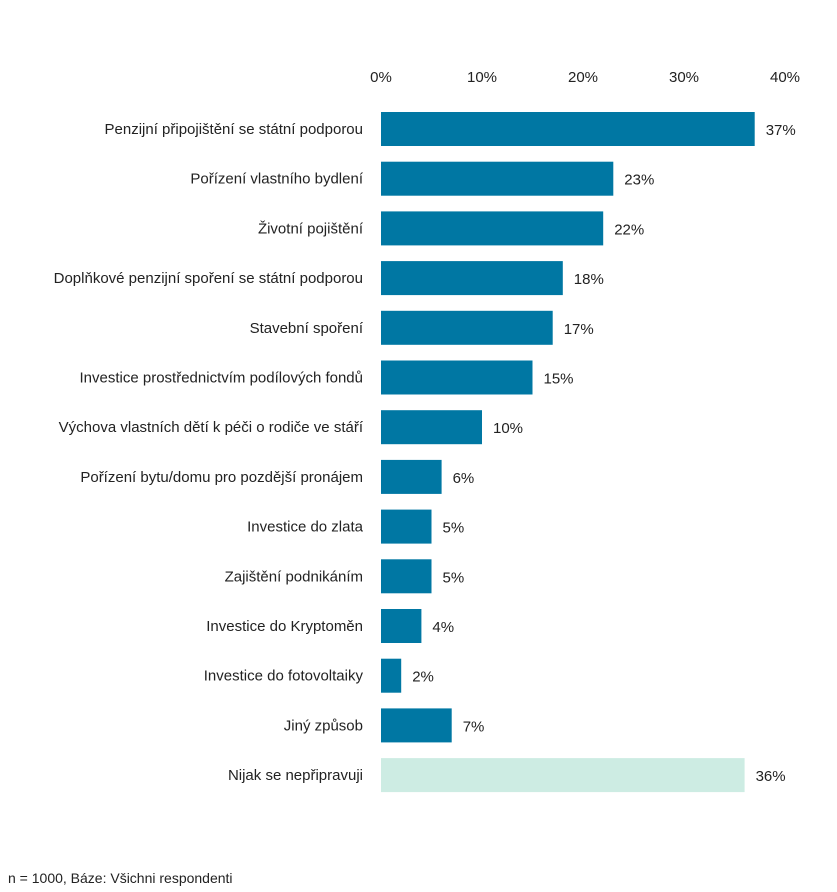 Image resolution: width=837 pixels, height=892 pixels. What do you see at coordinates (295, 775) in the screenshot?
I see `category-label: Nijak se nepřipravuji` at bounding box center [295, 775].